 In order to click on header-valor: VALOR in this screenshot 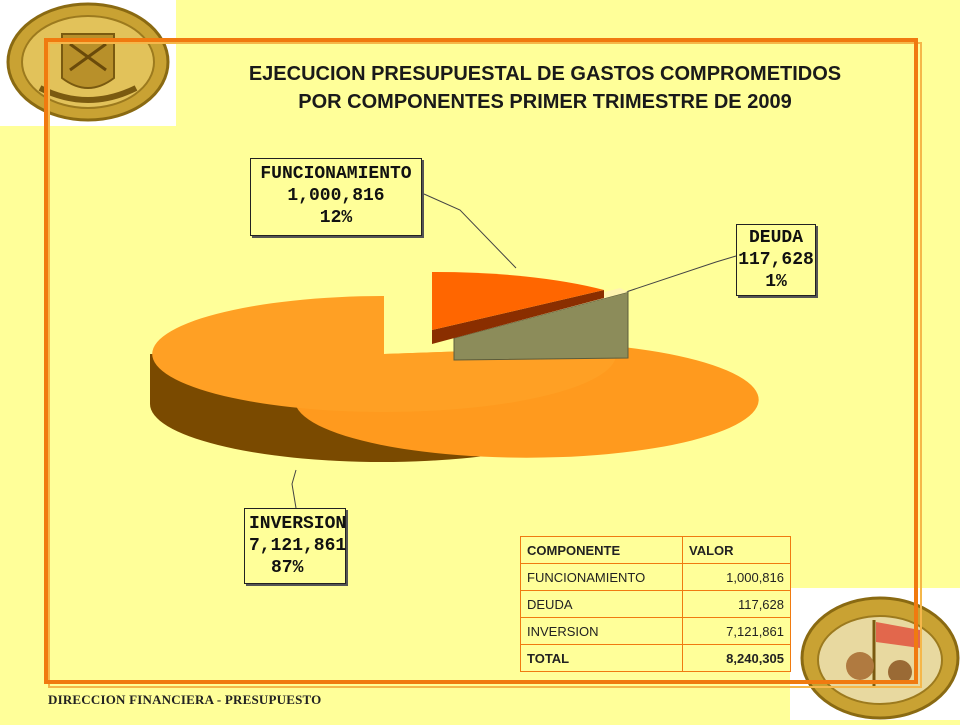, I will do `click(736, 550)`.